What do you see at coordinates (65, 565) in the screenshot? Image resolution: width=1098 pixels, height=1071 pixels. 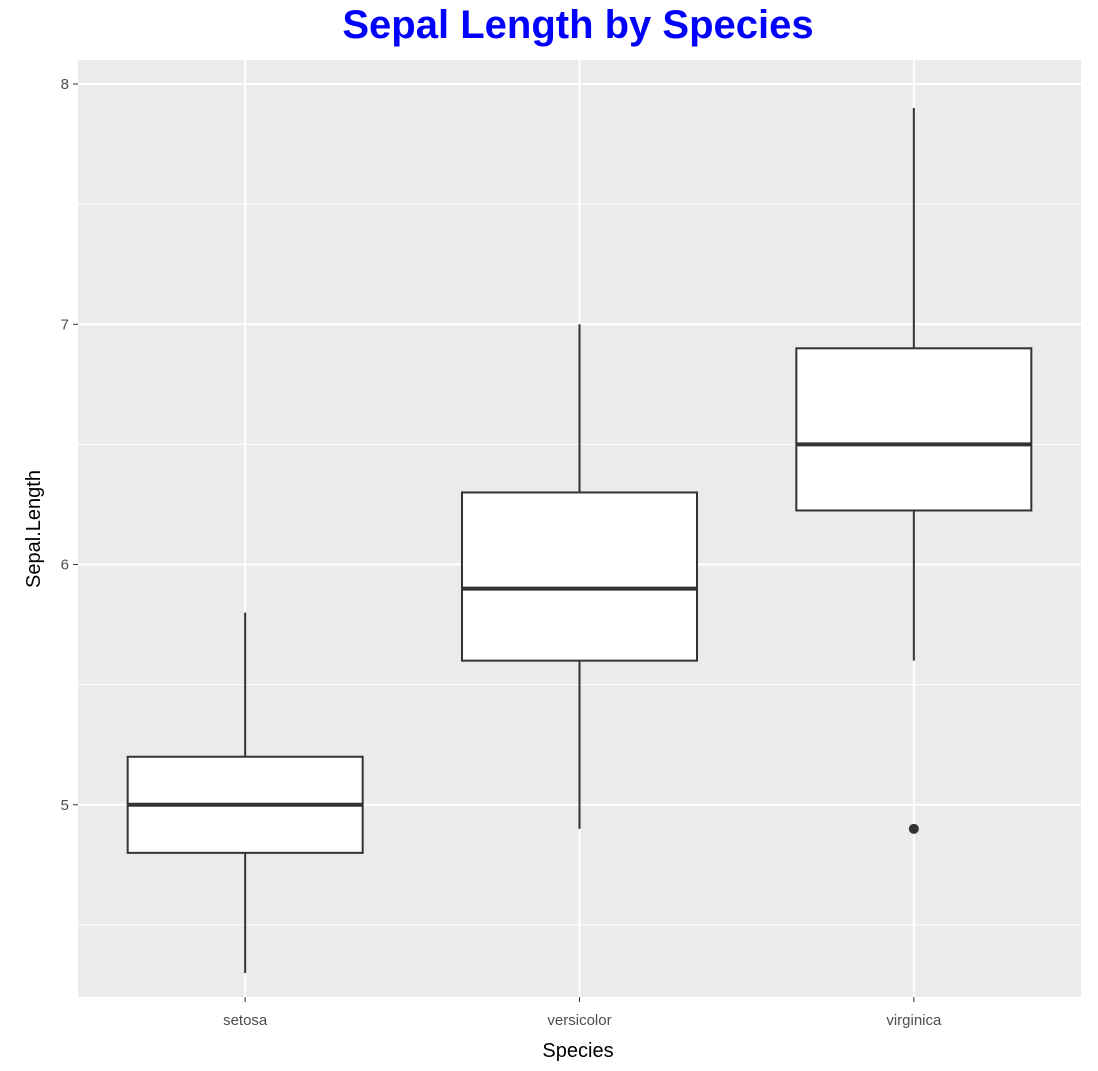 I see `y-tick-label: 6` at bounding box center [65, 565].